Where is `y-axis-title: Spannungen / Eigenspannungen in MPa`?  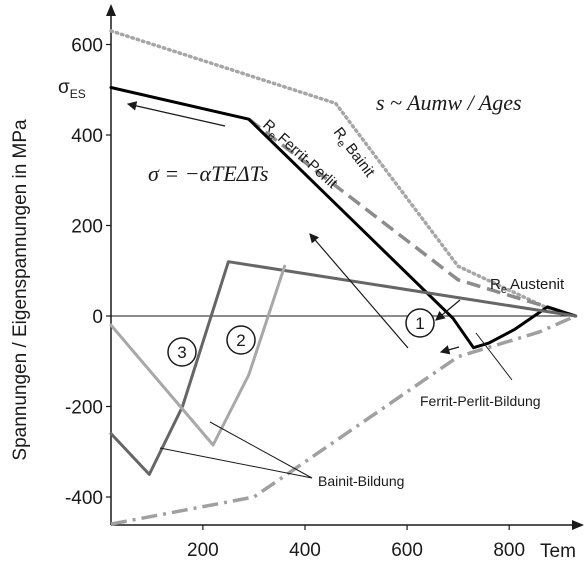 y-axis-title: Spannungen / Eigenspannungen in MPa is located at coordinates (20, 290).